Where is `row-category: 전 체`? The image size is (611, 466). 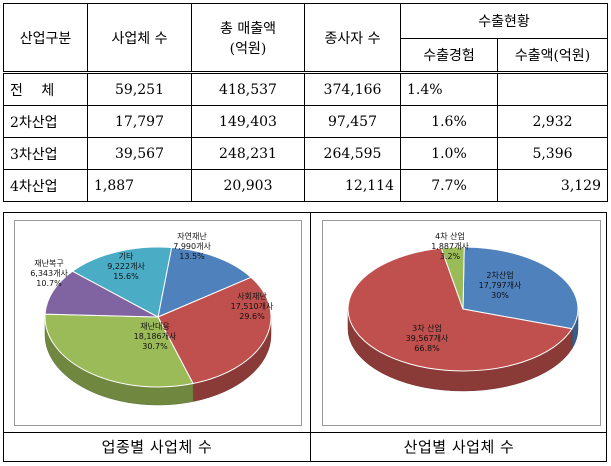 row-category: 전 체 is located at coordinates (45, 88).